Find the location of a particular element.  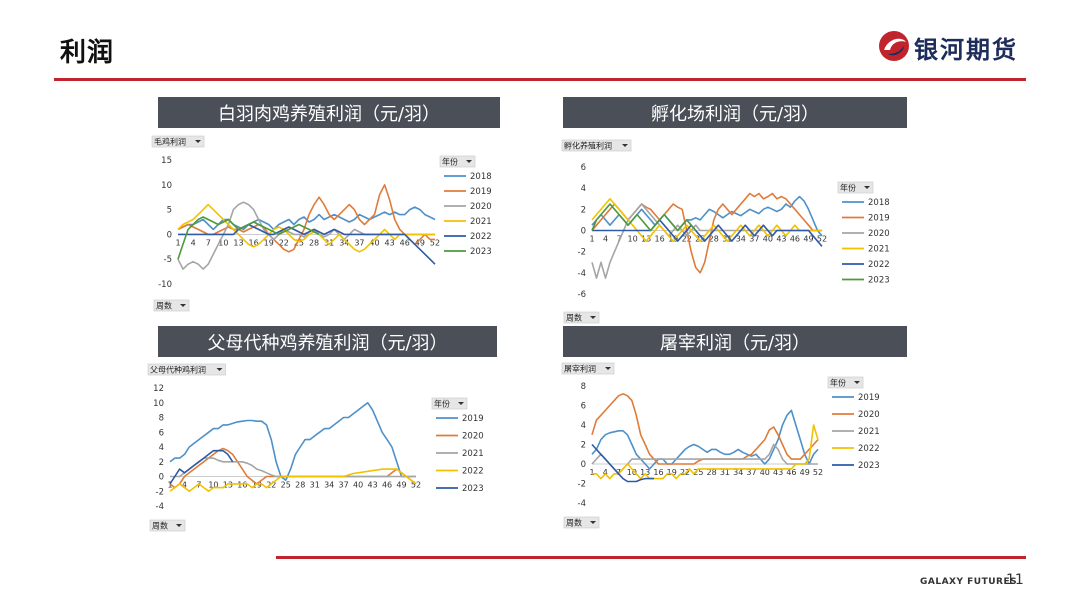

series-field-pill: 毛鸡利润 is located at coordinates (178, 141).